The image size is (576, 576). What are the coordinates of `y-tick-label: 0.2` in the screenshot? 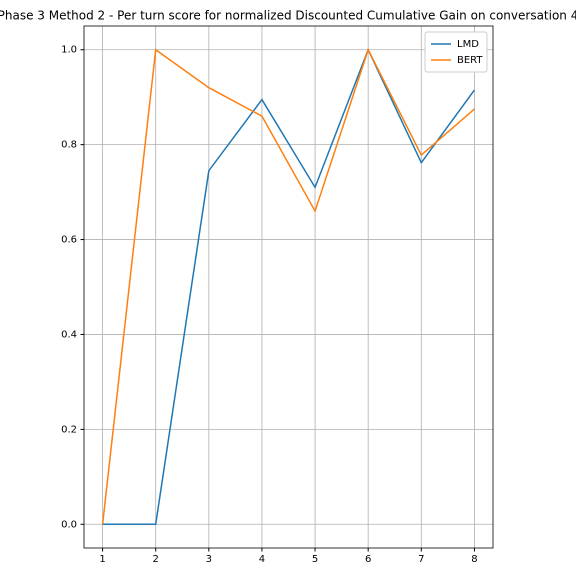 It's located at (69, 429).